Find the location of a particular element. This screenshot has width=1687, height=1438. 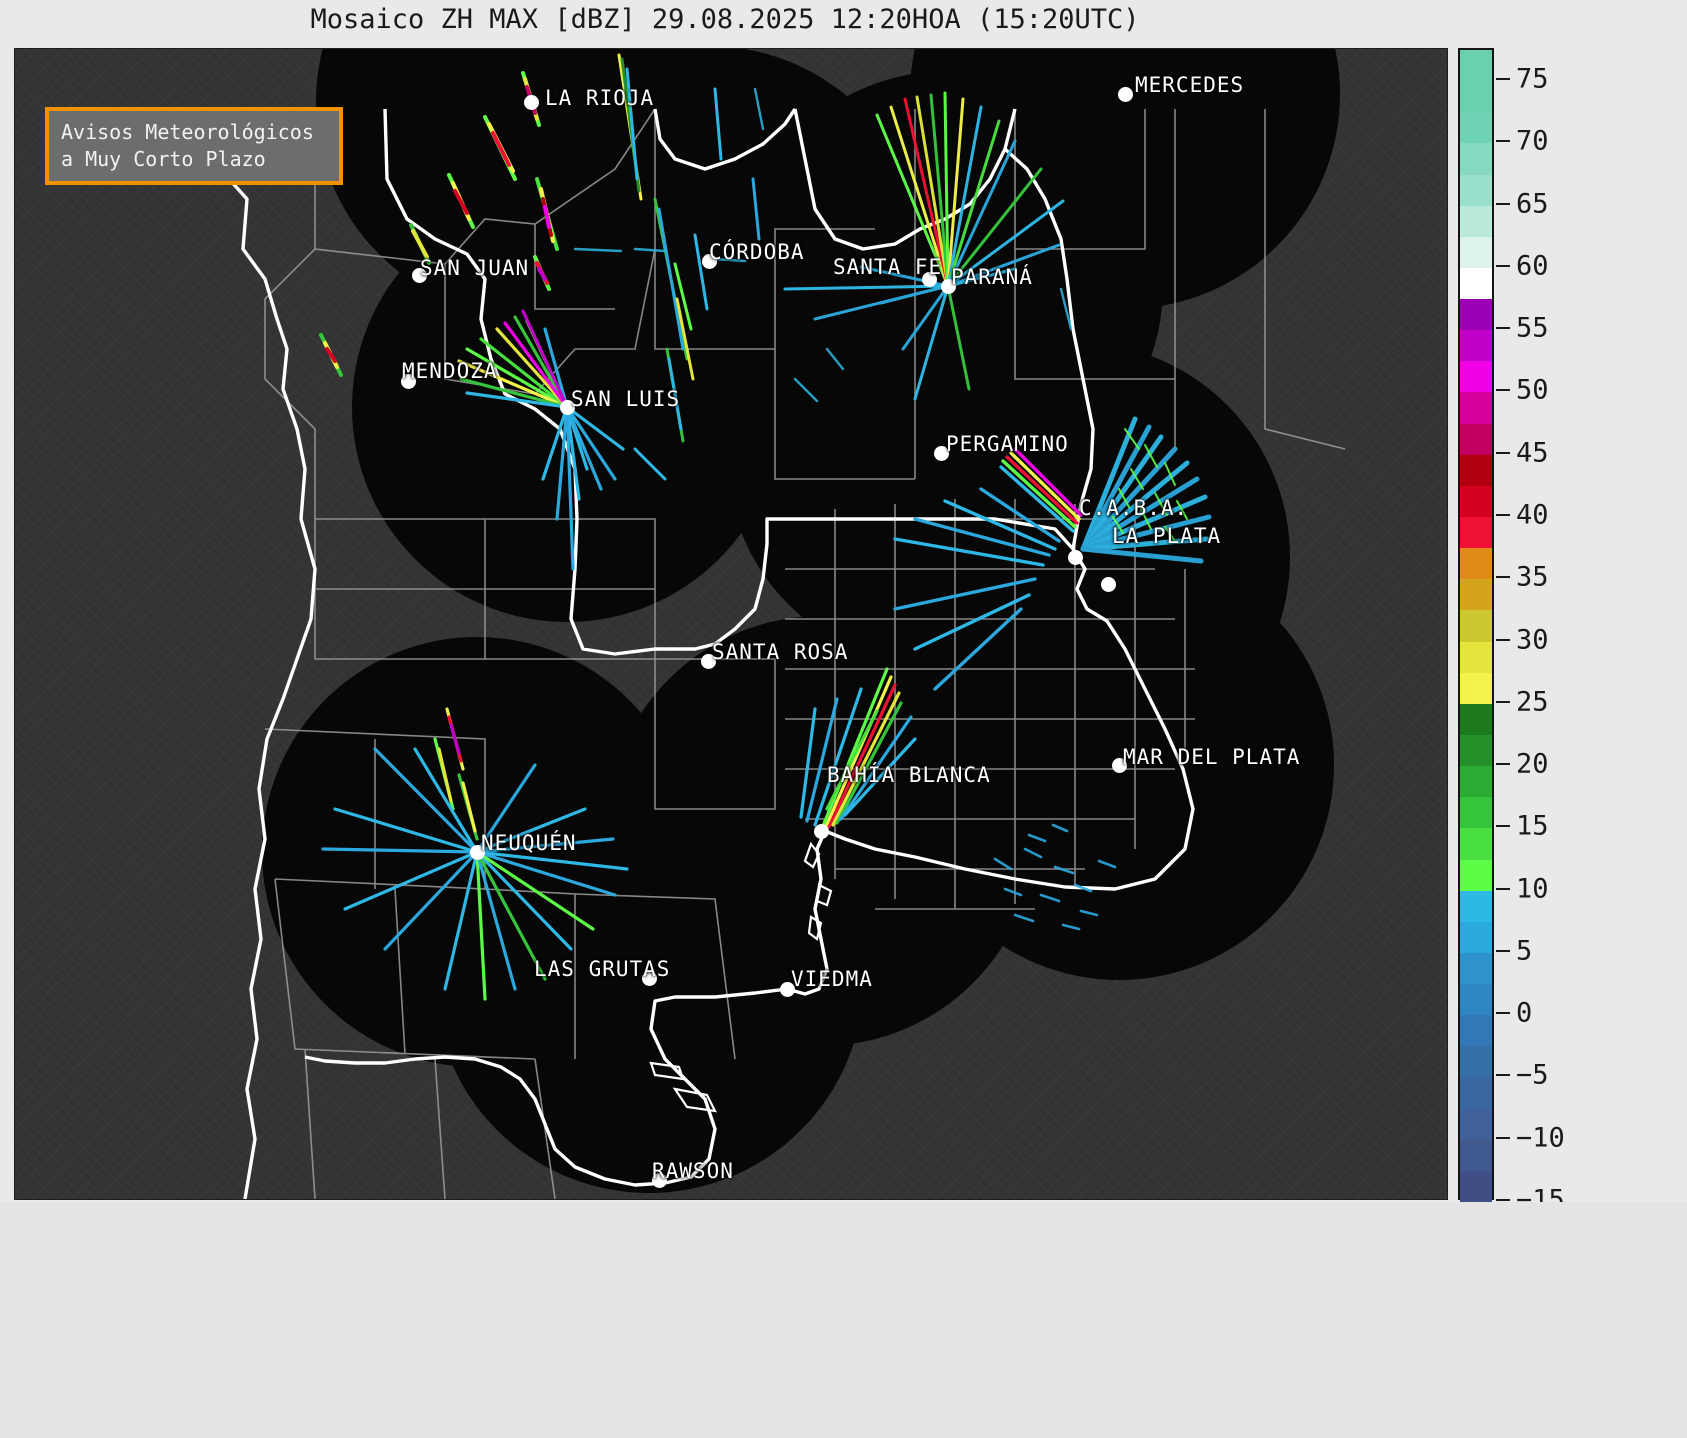

colorbar-tick-label: 30 is located at coordinates (1532, 640).